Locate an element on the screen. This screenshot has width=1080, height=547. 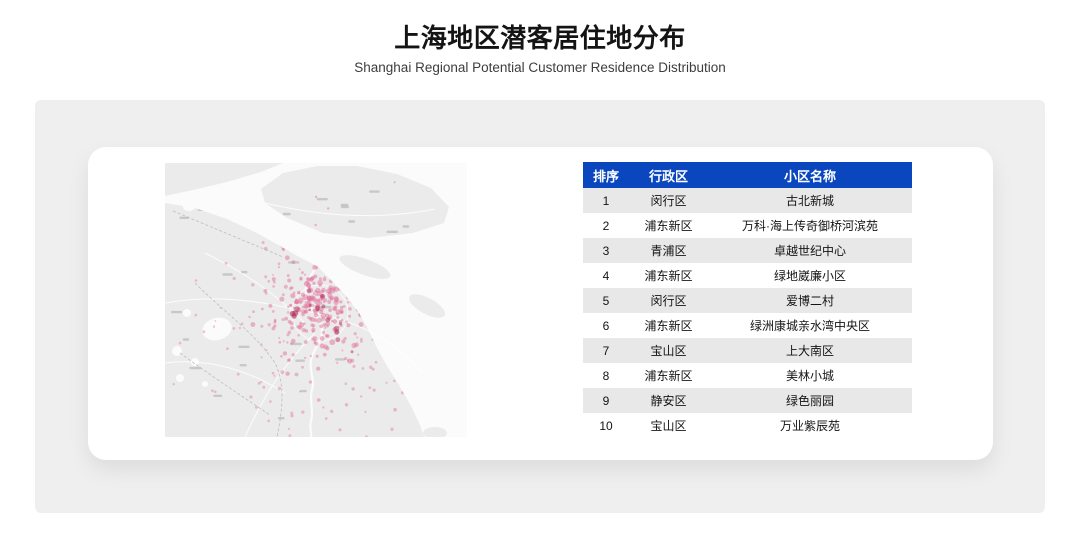
col-header-district: 行政区 is located at coordinates (668, 175).